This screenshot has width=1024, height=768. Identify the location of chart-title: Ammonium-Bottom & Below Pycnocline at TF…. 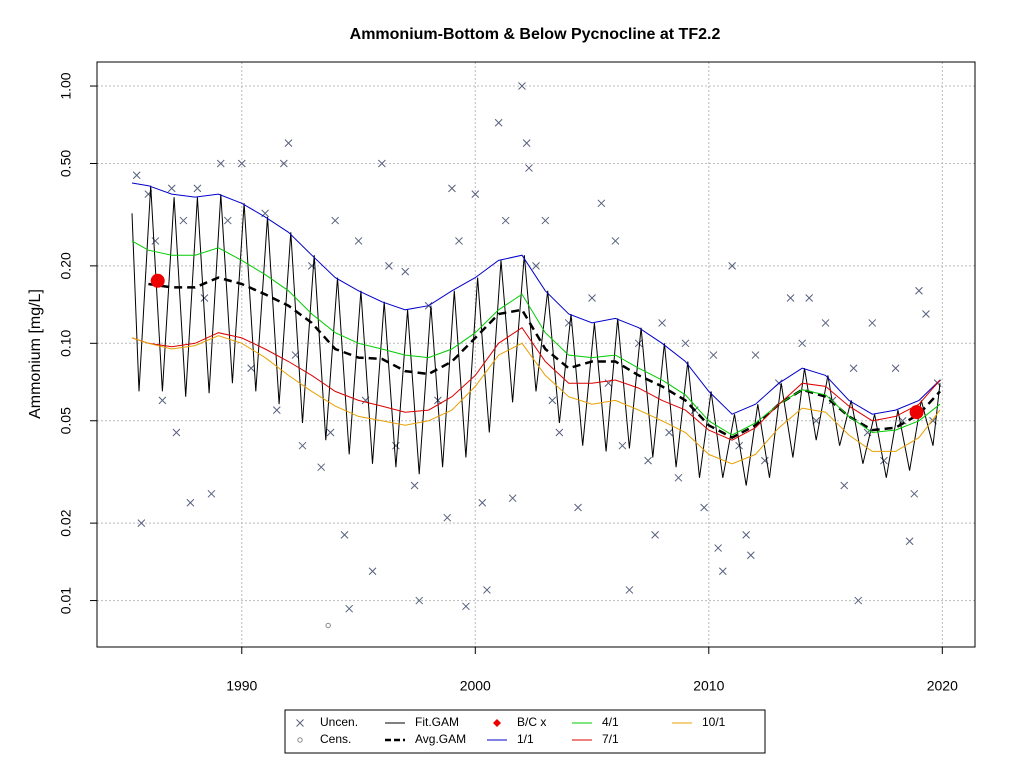
(535, 34).